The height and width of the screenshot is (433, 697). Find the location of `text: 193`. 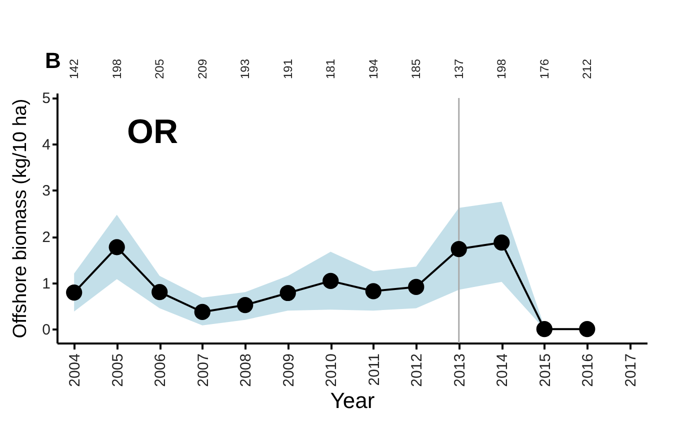

text: 193 is located at coordinates (245, 68).